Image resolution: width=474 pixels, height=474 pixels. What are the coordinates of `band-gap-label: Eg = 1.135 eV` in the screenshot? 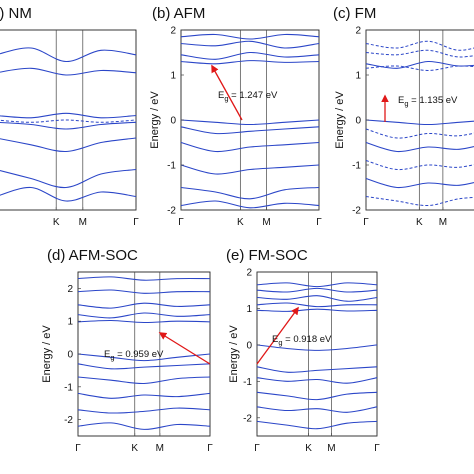 It's located at (428, 101).